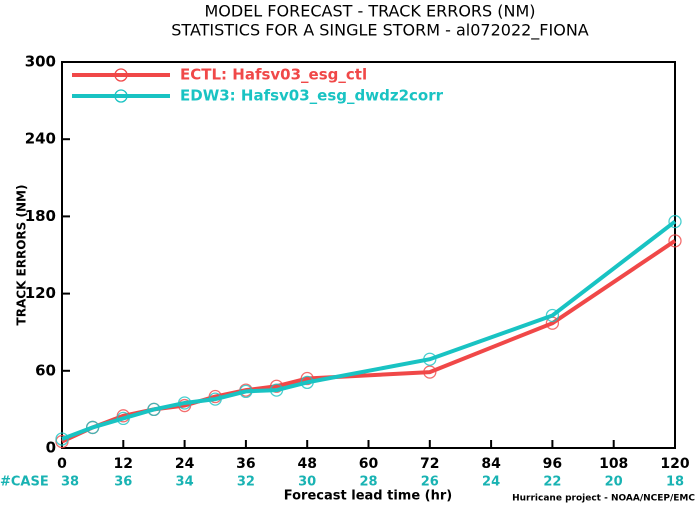 This screenshot has height=510, width=700. Describe the element at coordinates (307, 482) in the screenshot. I see `case-count: 30` at that location.